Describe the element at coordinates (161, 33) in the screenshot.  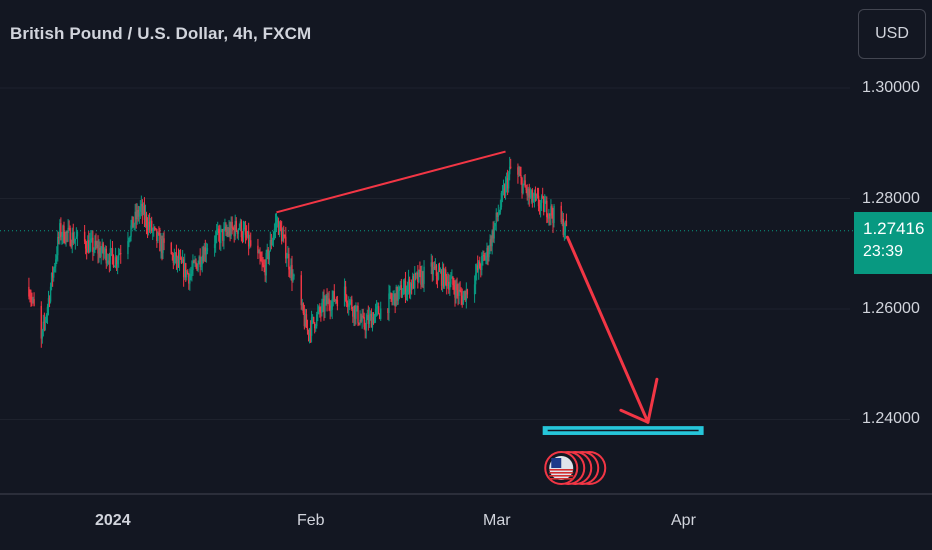
I see `symbol-title: British Pound / U.S. Dollar, 4h, FXCM` at that location.